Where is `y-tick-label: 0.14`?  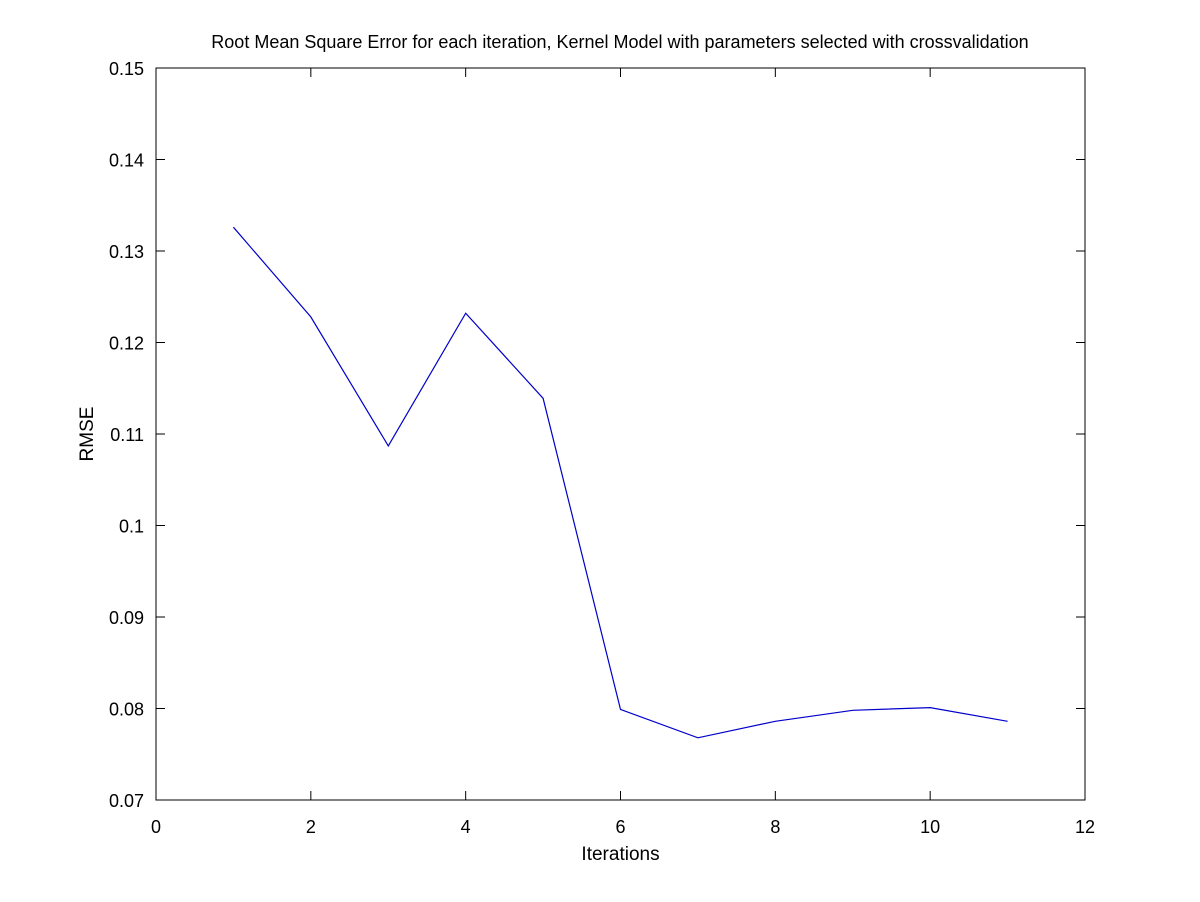 y-tick-label: 0.14 is located at coordinates (126, 161).